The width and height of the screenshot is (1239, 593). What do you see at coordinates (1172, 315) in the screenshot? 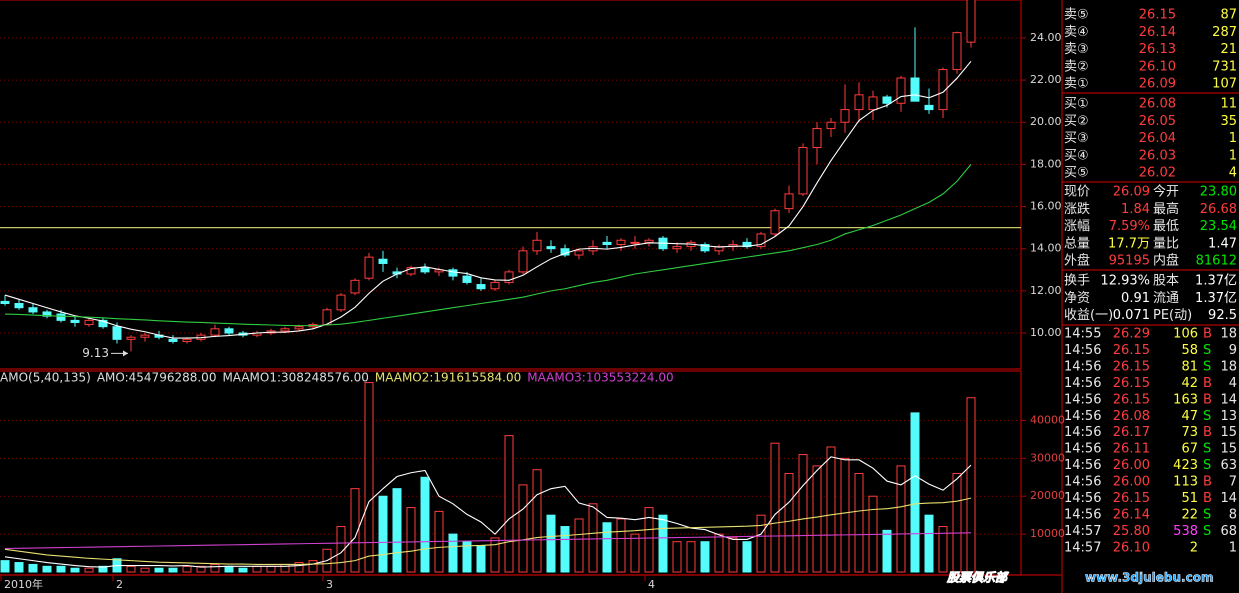
I see `stat-label: PE(动)` at bounding box center [1172, 315].